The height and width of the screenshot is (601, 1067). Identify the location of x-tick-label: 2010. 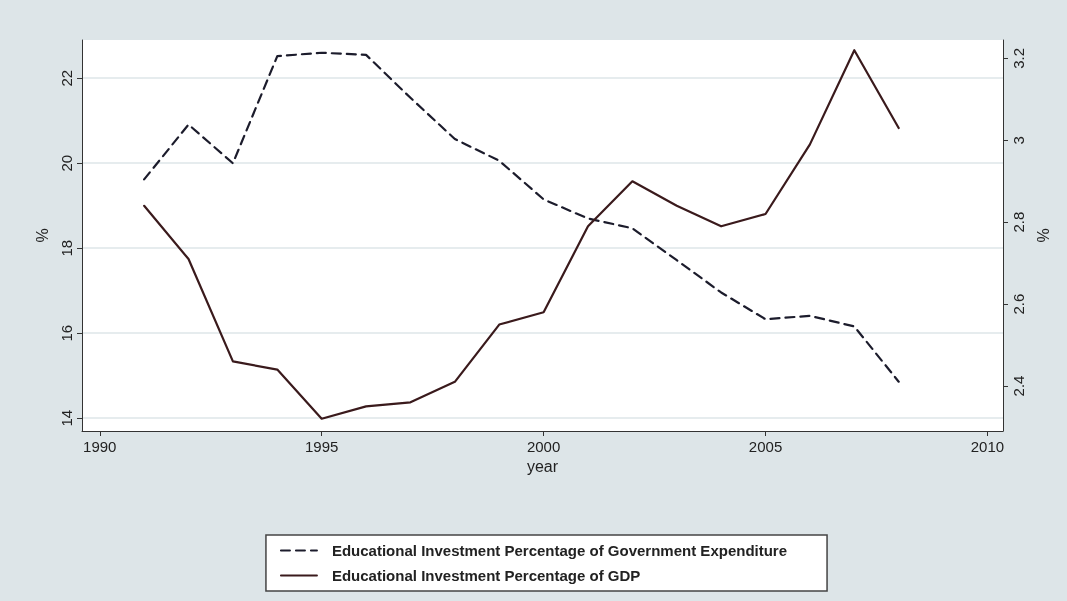
(987, 446).